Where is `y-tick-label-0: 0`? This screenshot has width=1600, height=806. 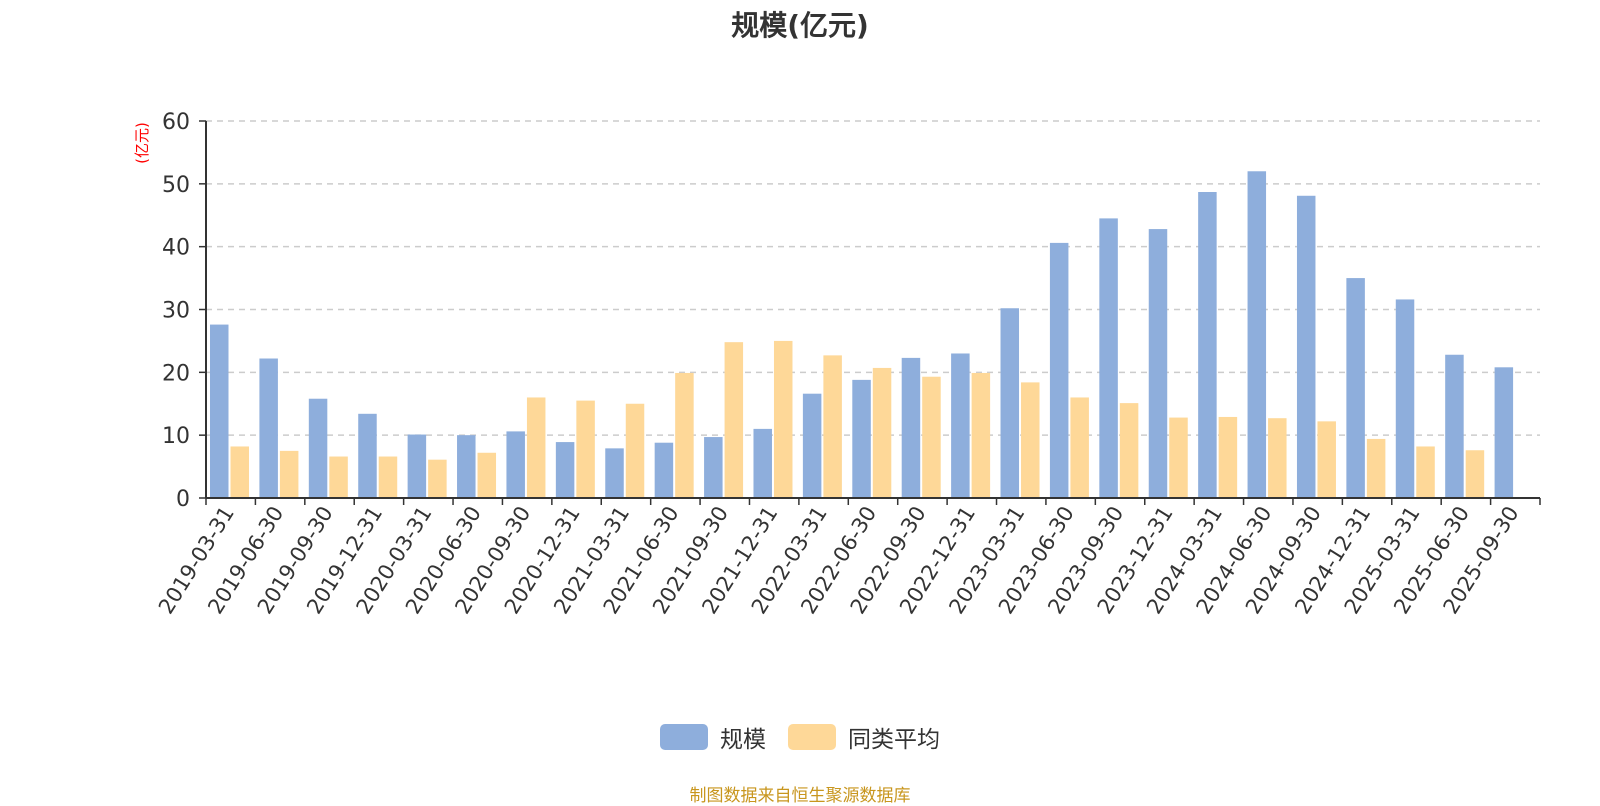 y-tick-label-0: 0 is located at coordinates (183, 499).